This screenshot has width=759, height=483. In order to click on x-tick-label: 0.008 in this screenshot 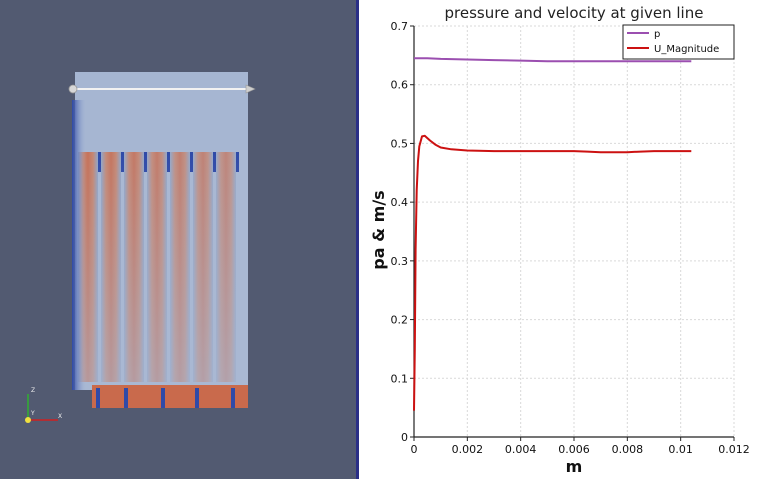, I will do `click(628, 449)`.